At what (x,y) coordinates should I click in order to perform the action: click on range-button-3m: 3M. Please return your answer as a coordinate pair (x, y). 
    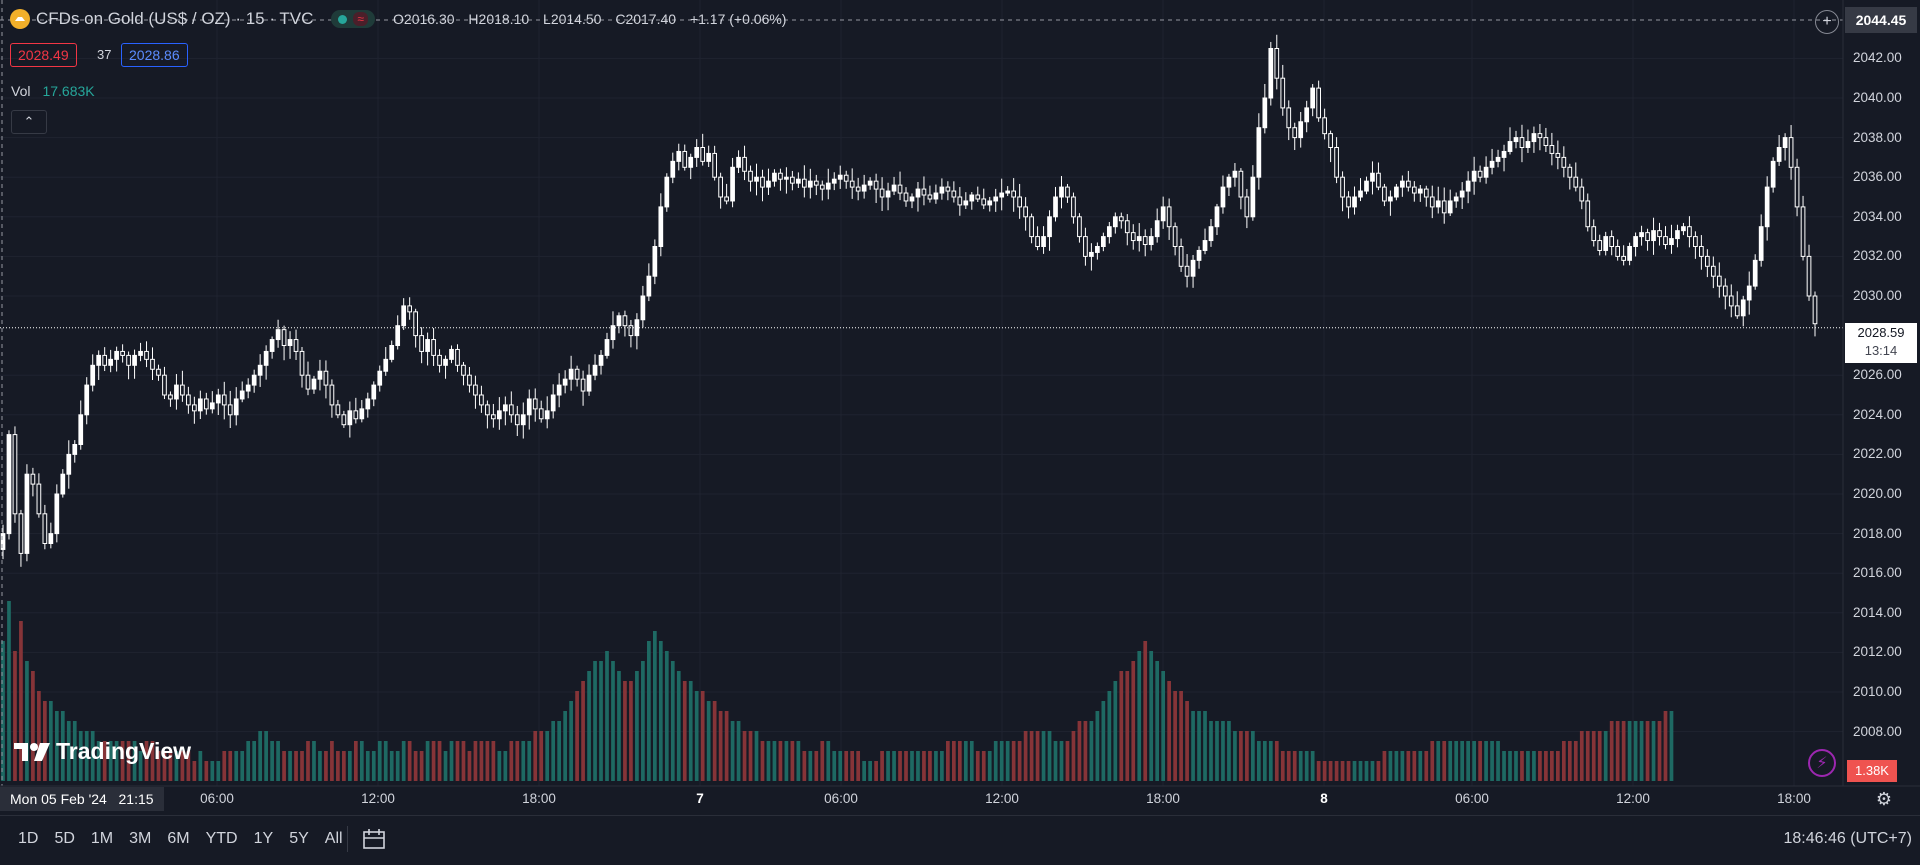
    Looking at the image, I should click on (140, 838).